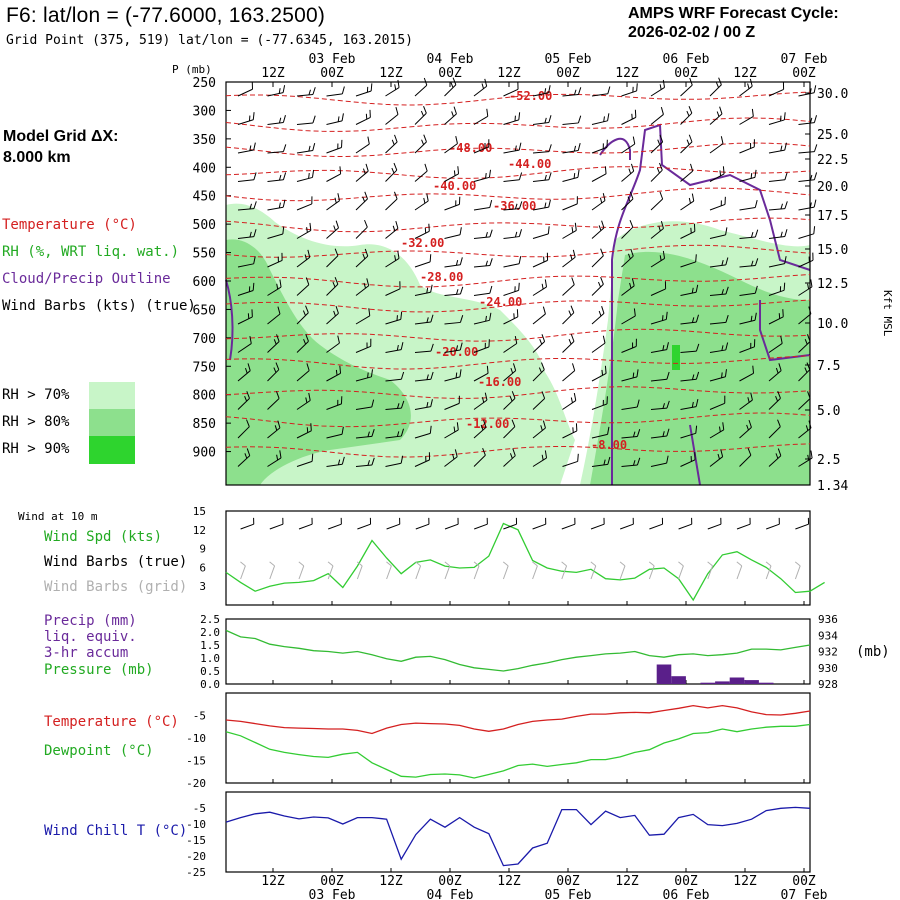 Image resolution: width=900 pixels, height=900 pixels. What do you see at coordinates (36, 422) in the screenshot?
I see `rh80-label: RH > 80%` at bounding box center [36, 422].